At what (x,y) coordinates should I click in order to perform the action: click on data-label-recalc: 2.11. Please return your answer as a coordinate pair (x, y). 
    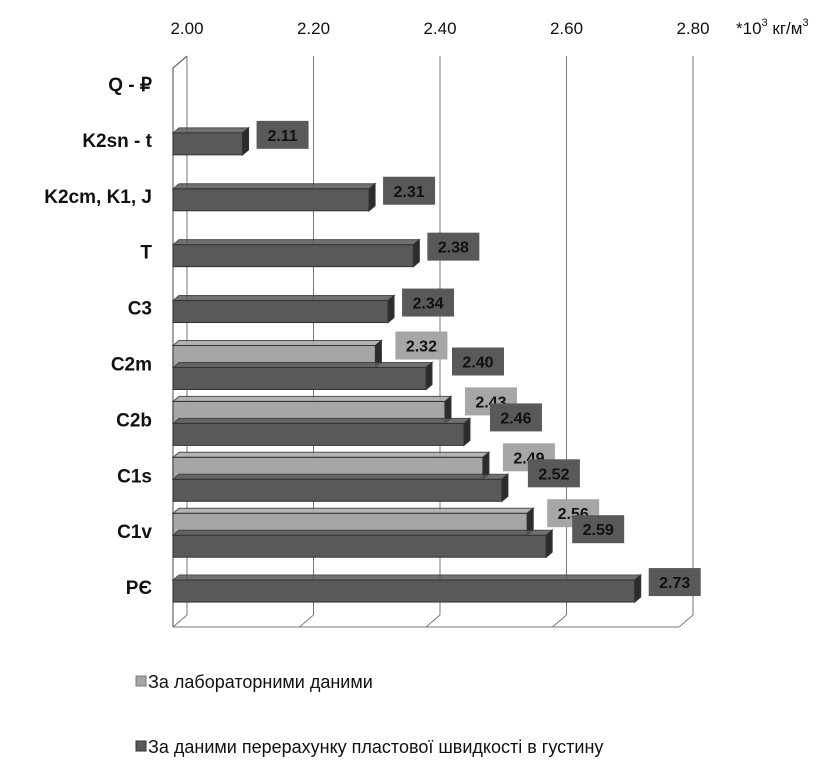
    Looking at the image, I should click on (282, 134).